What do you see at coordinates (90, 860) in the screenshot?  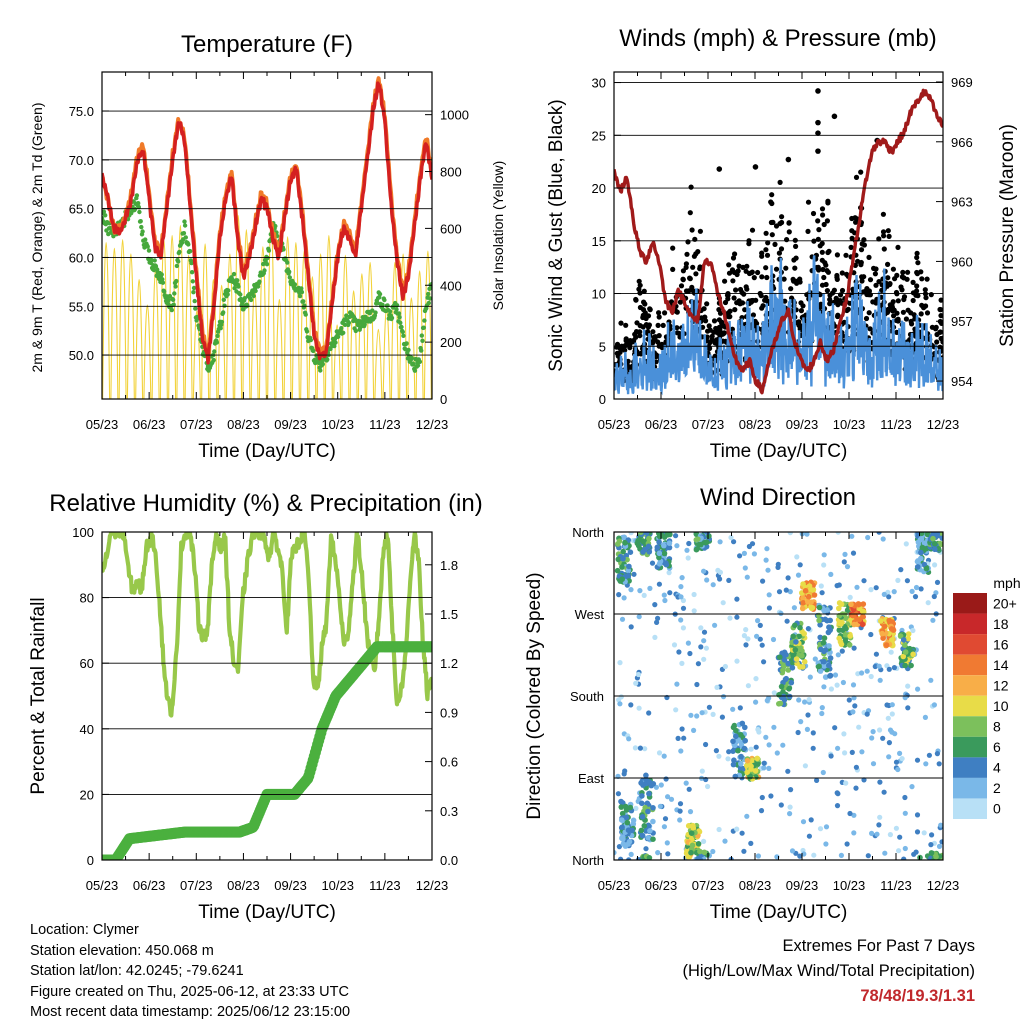 I see `y-tick-label: 0` at bounding box center [90, 860].